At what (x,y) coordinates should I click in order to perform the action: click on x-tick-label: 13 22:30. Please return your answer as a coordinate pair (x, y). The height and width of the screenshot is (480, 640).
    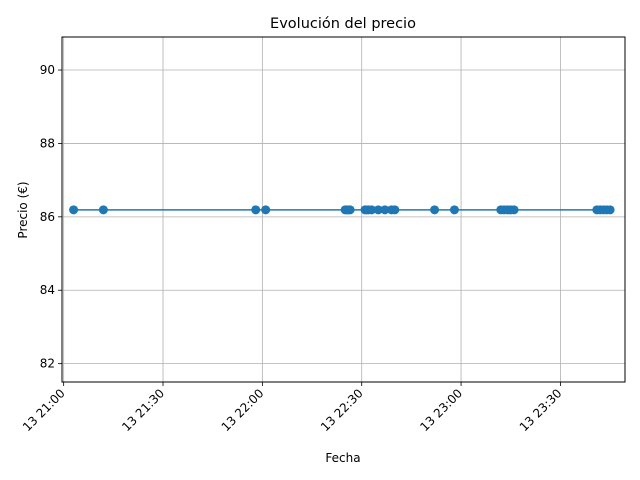
    Looking at the image, I should click on (342, 410).